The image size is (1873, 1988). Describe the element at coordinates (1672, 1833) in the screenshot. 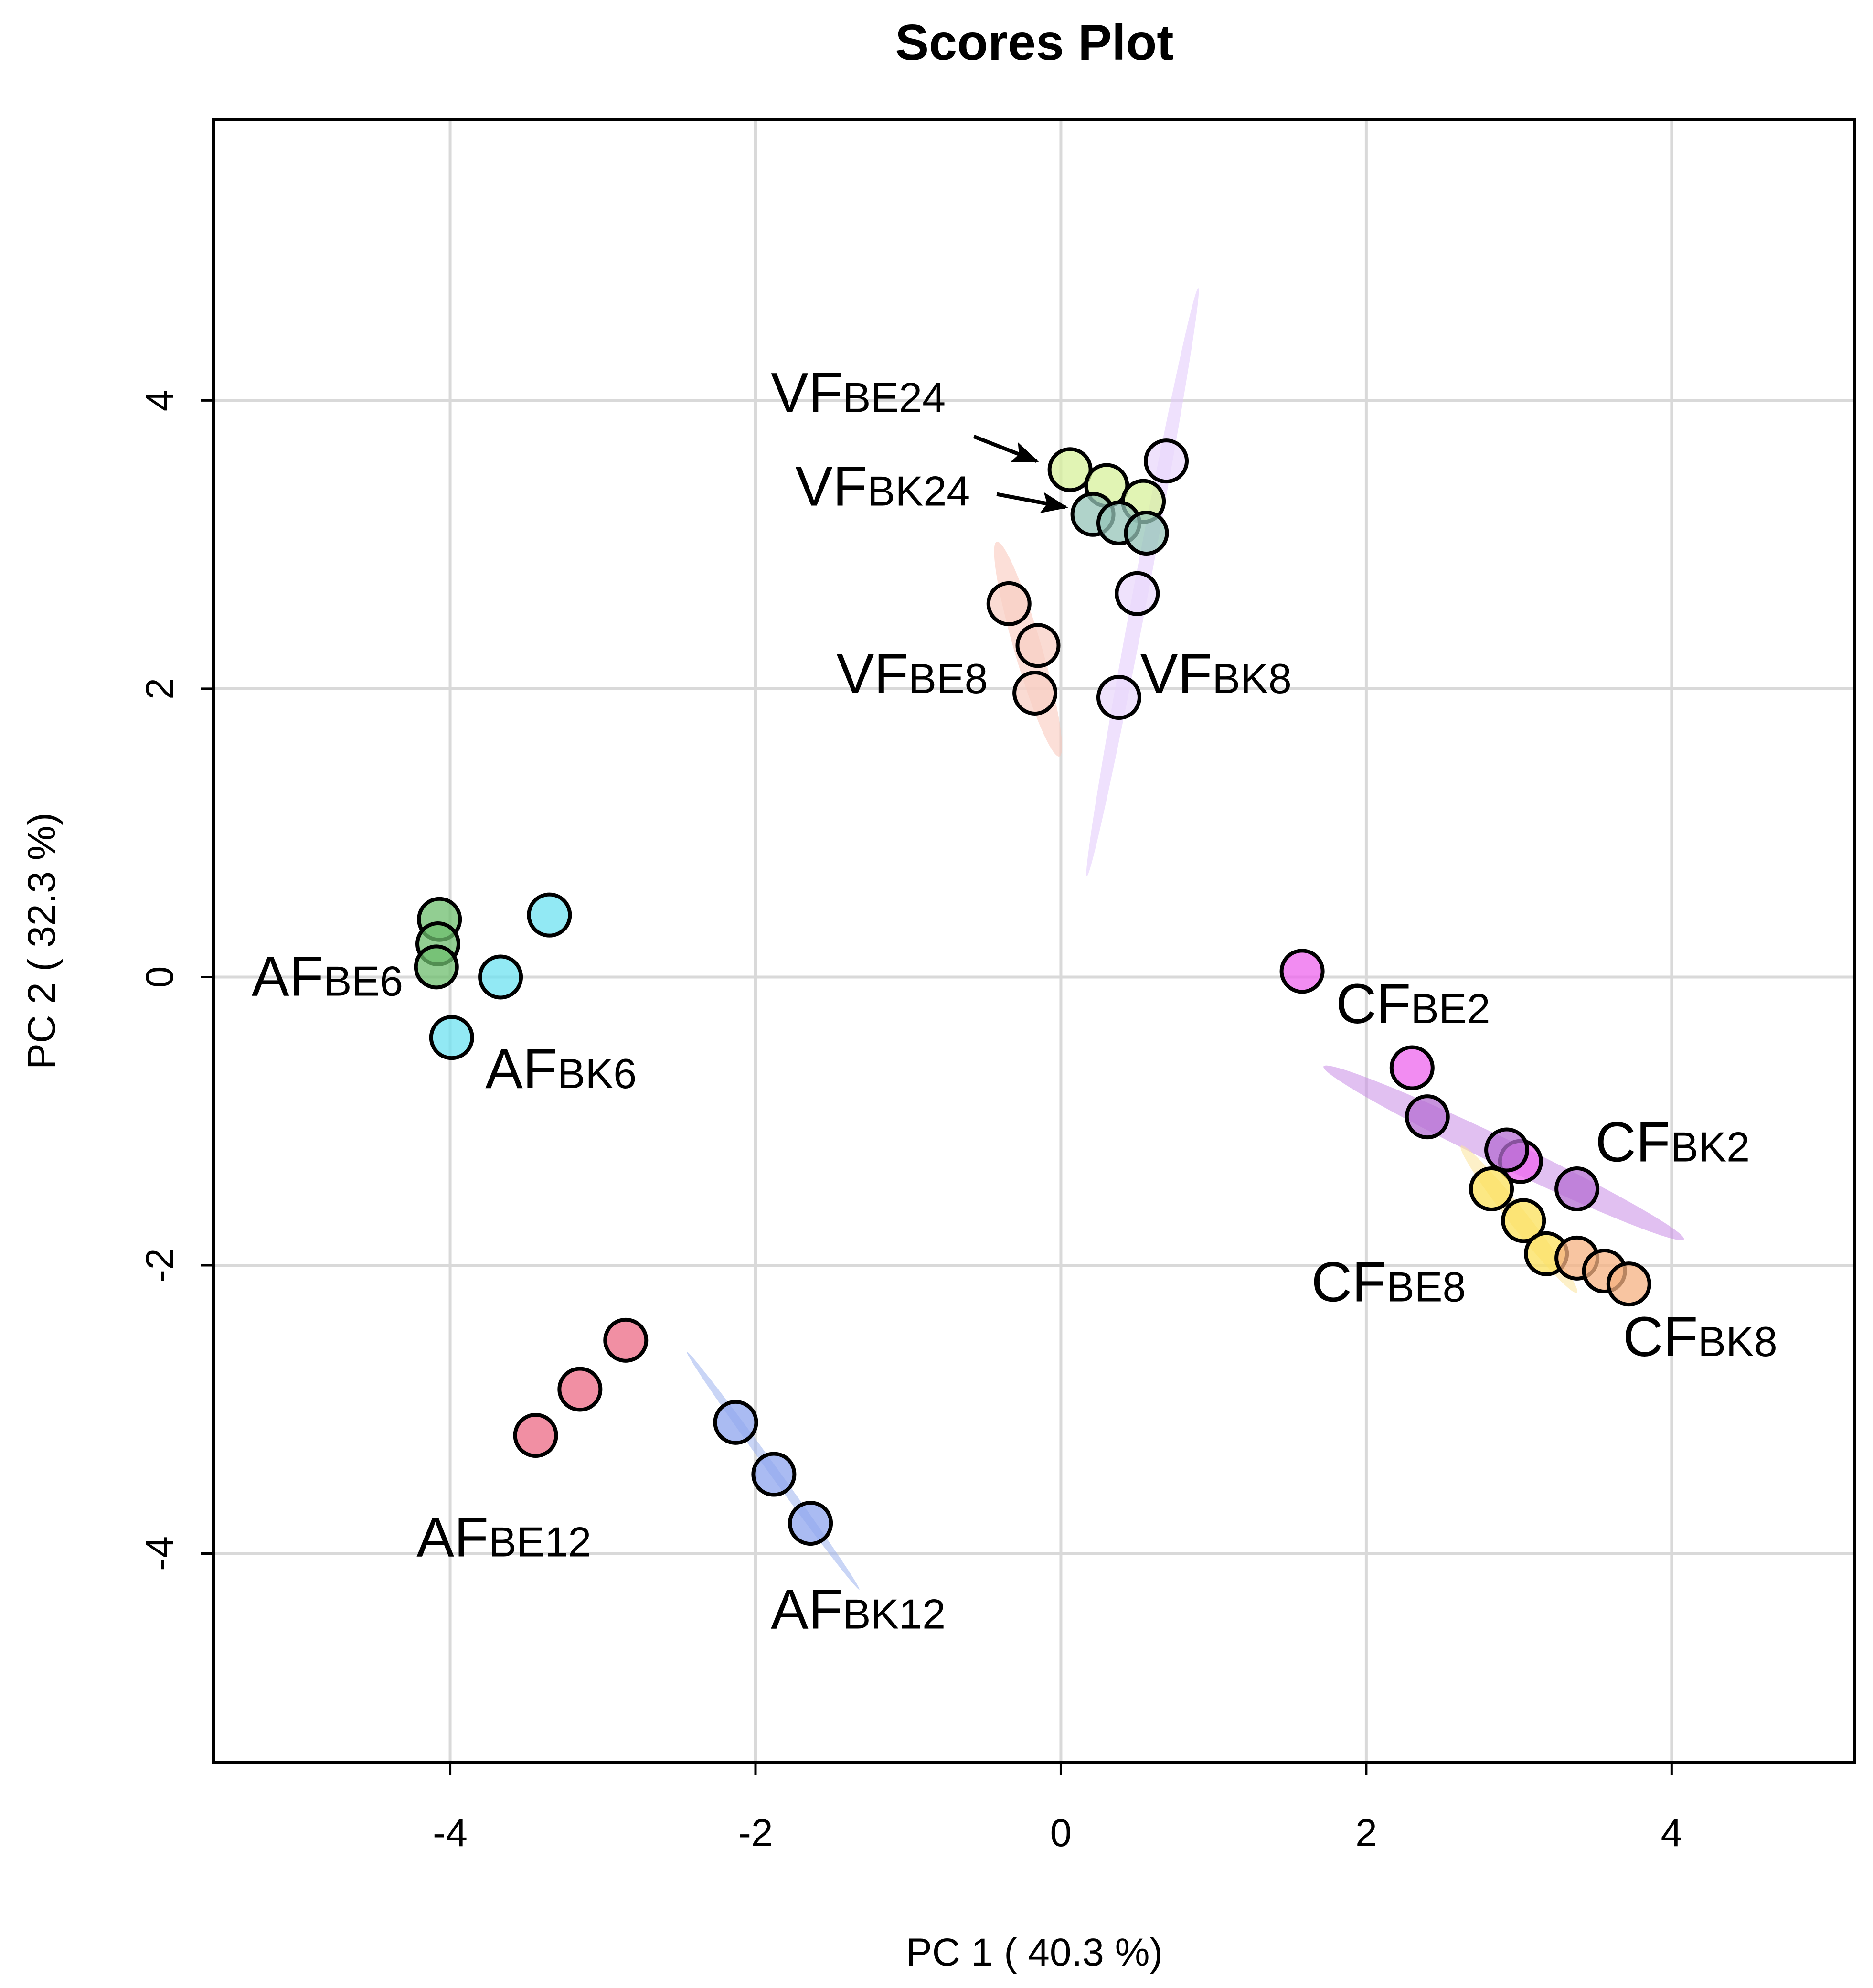

I see `x-tick-label: 4` at that location.